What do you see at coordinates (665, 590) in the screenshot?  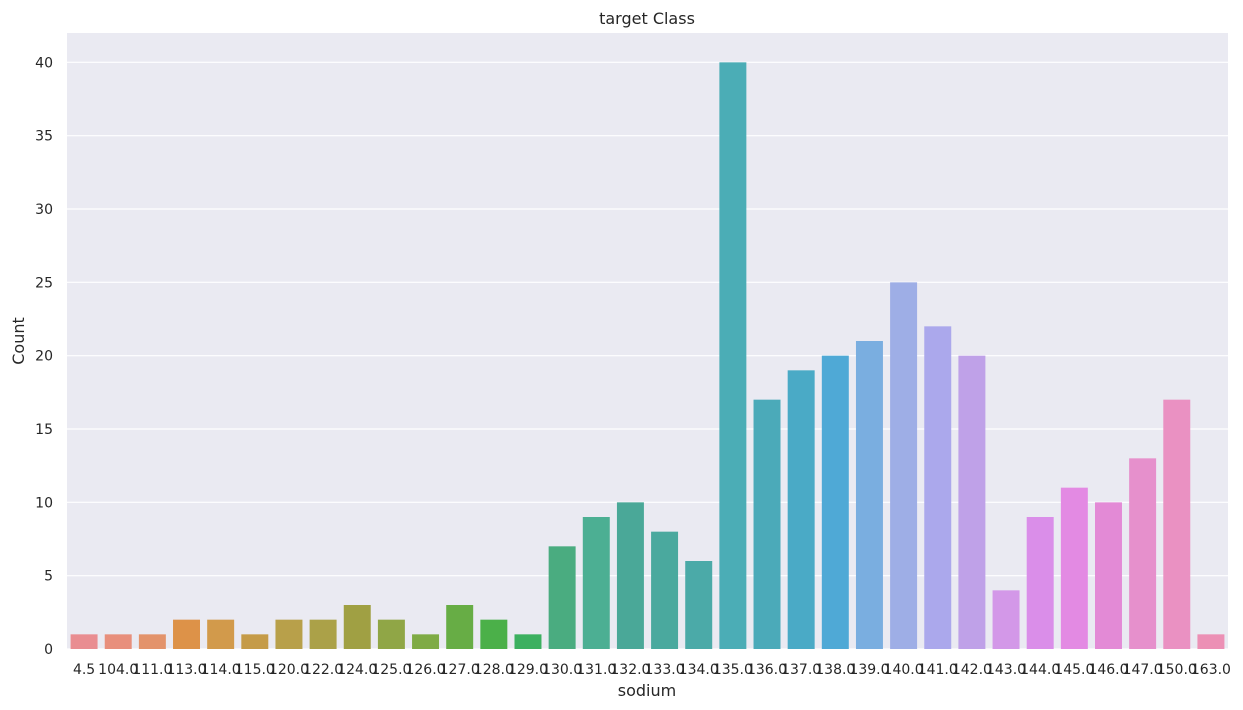 I see `bar-133.0` at bounding box center [665, 590].